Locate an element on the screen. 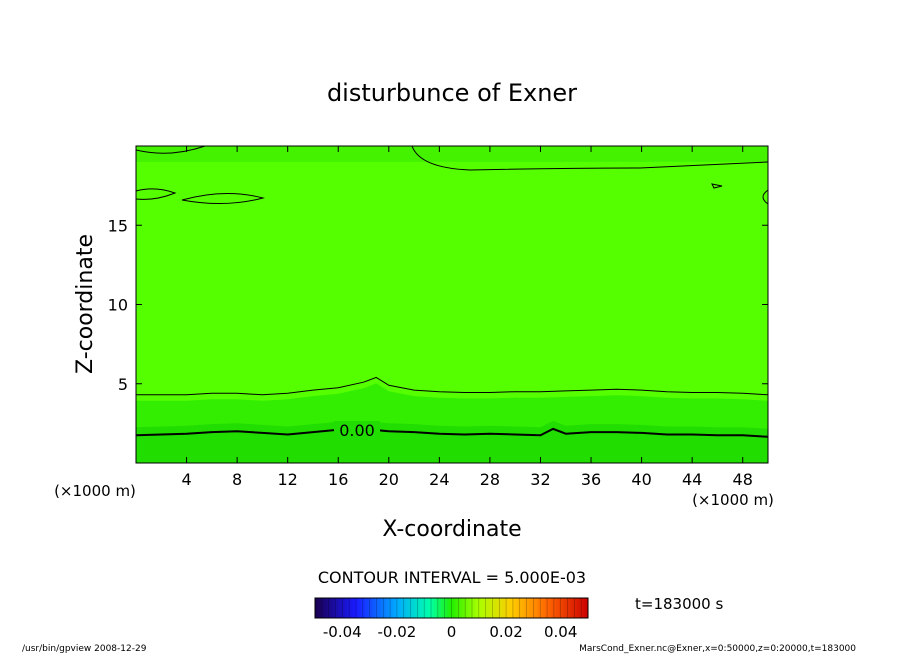 The image size is (904, 654). contour-label-bg is located at coordinates (357, 430).